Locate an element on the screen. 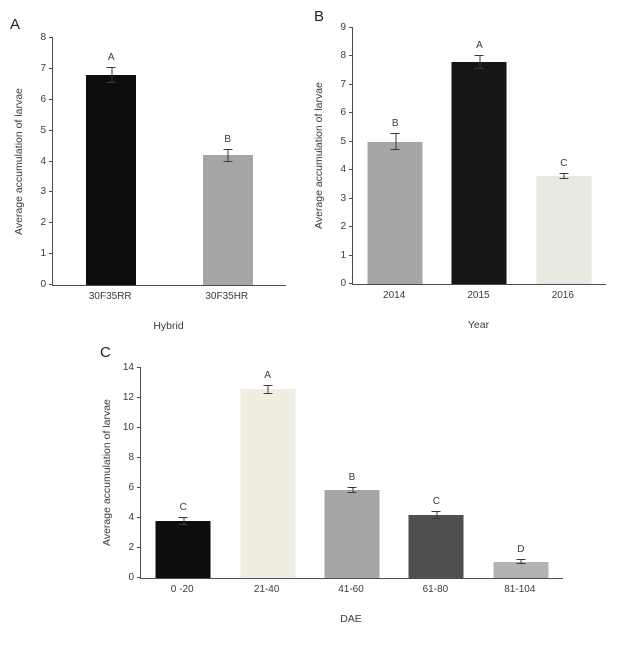 Image resolution: width=639 pixels, height=650 pixels. x-tick-label: 41-60 is located at coordinates (351, 589).